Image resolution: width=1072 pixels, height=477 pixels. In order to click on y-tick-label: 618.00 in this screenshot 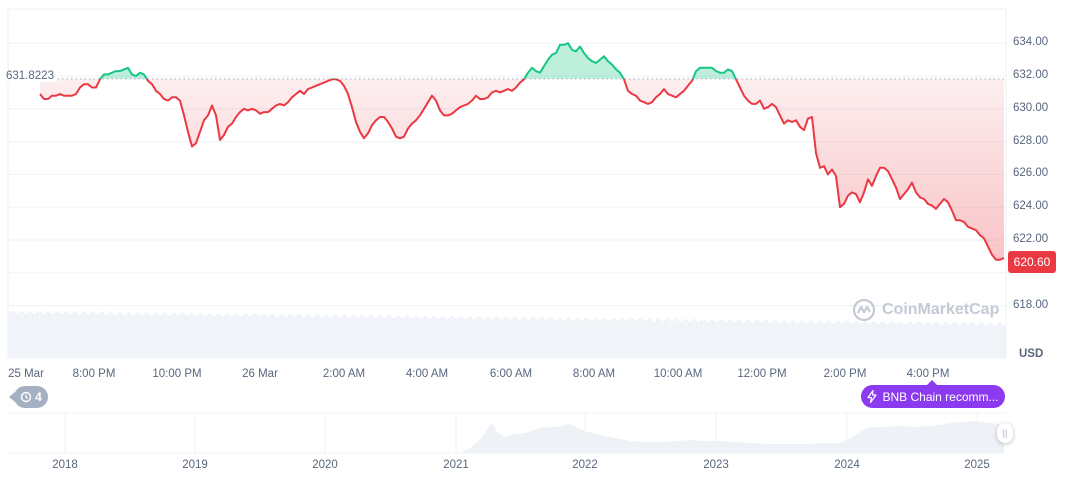, I will do `click(1031, 304)`.